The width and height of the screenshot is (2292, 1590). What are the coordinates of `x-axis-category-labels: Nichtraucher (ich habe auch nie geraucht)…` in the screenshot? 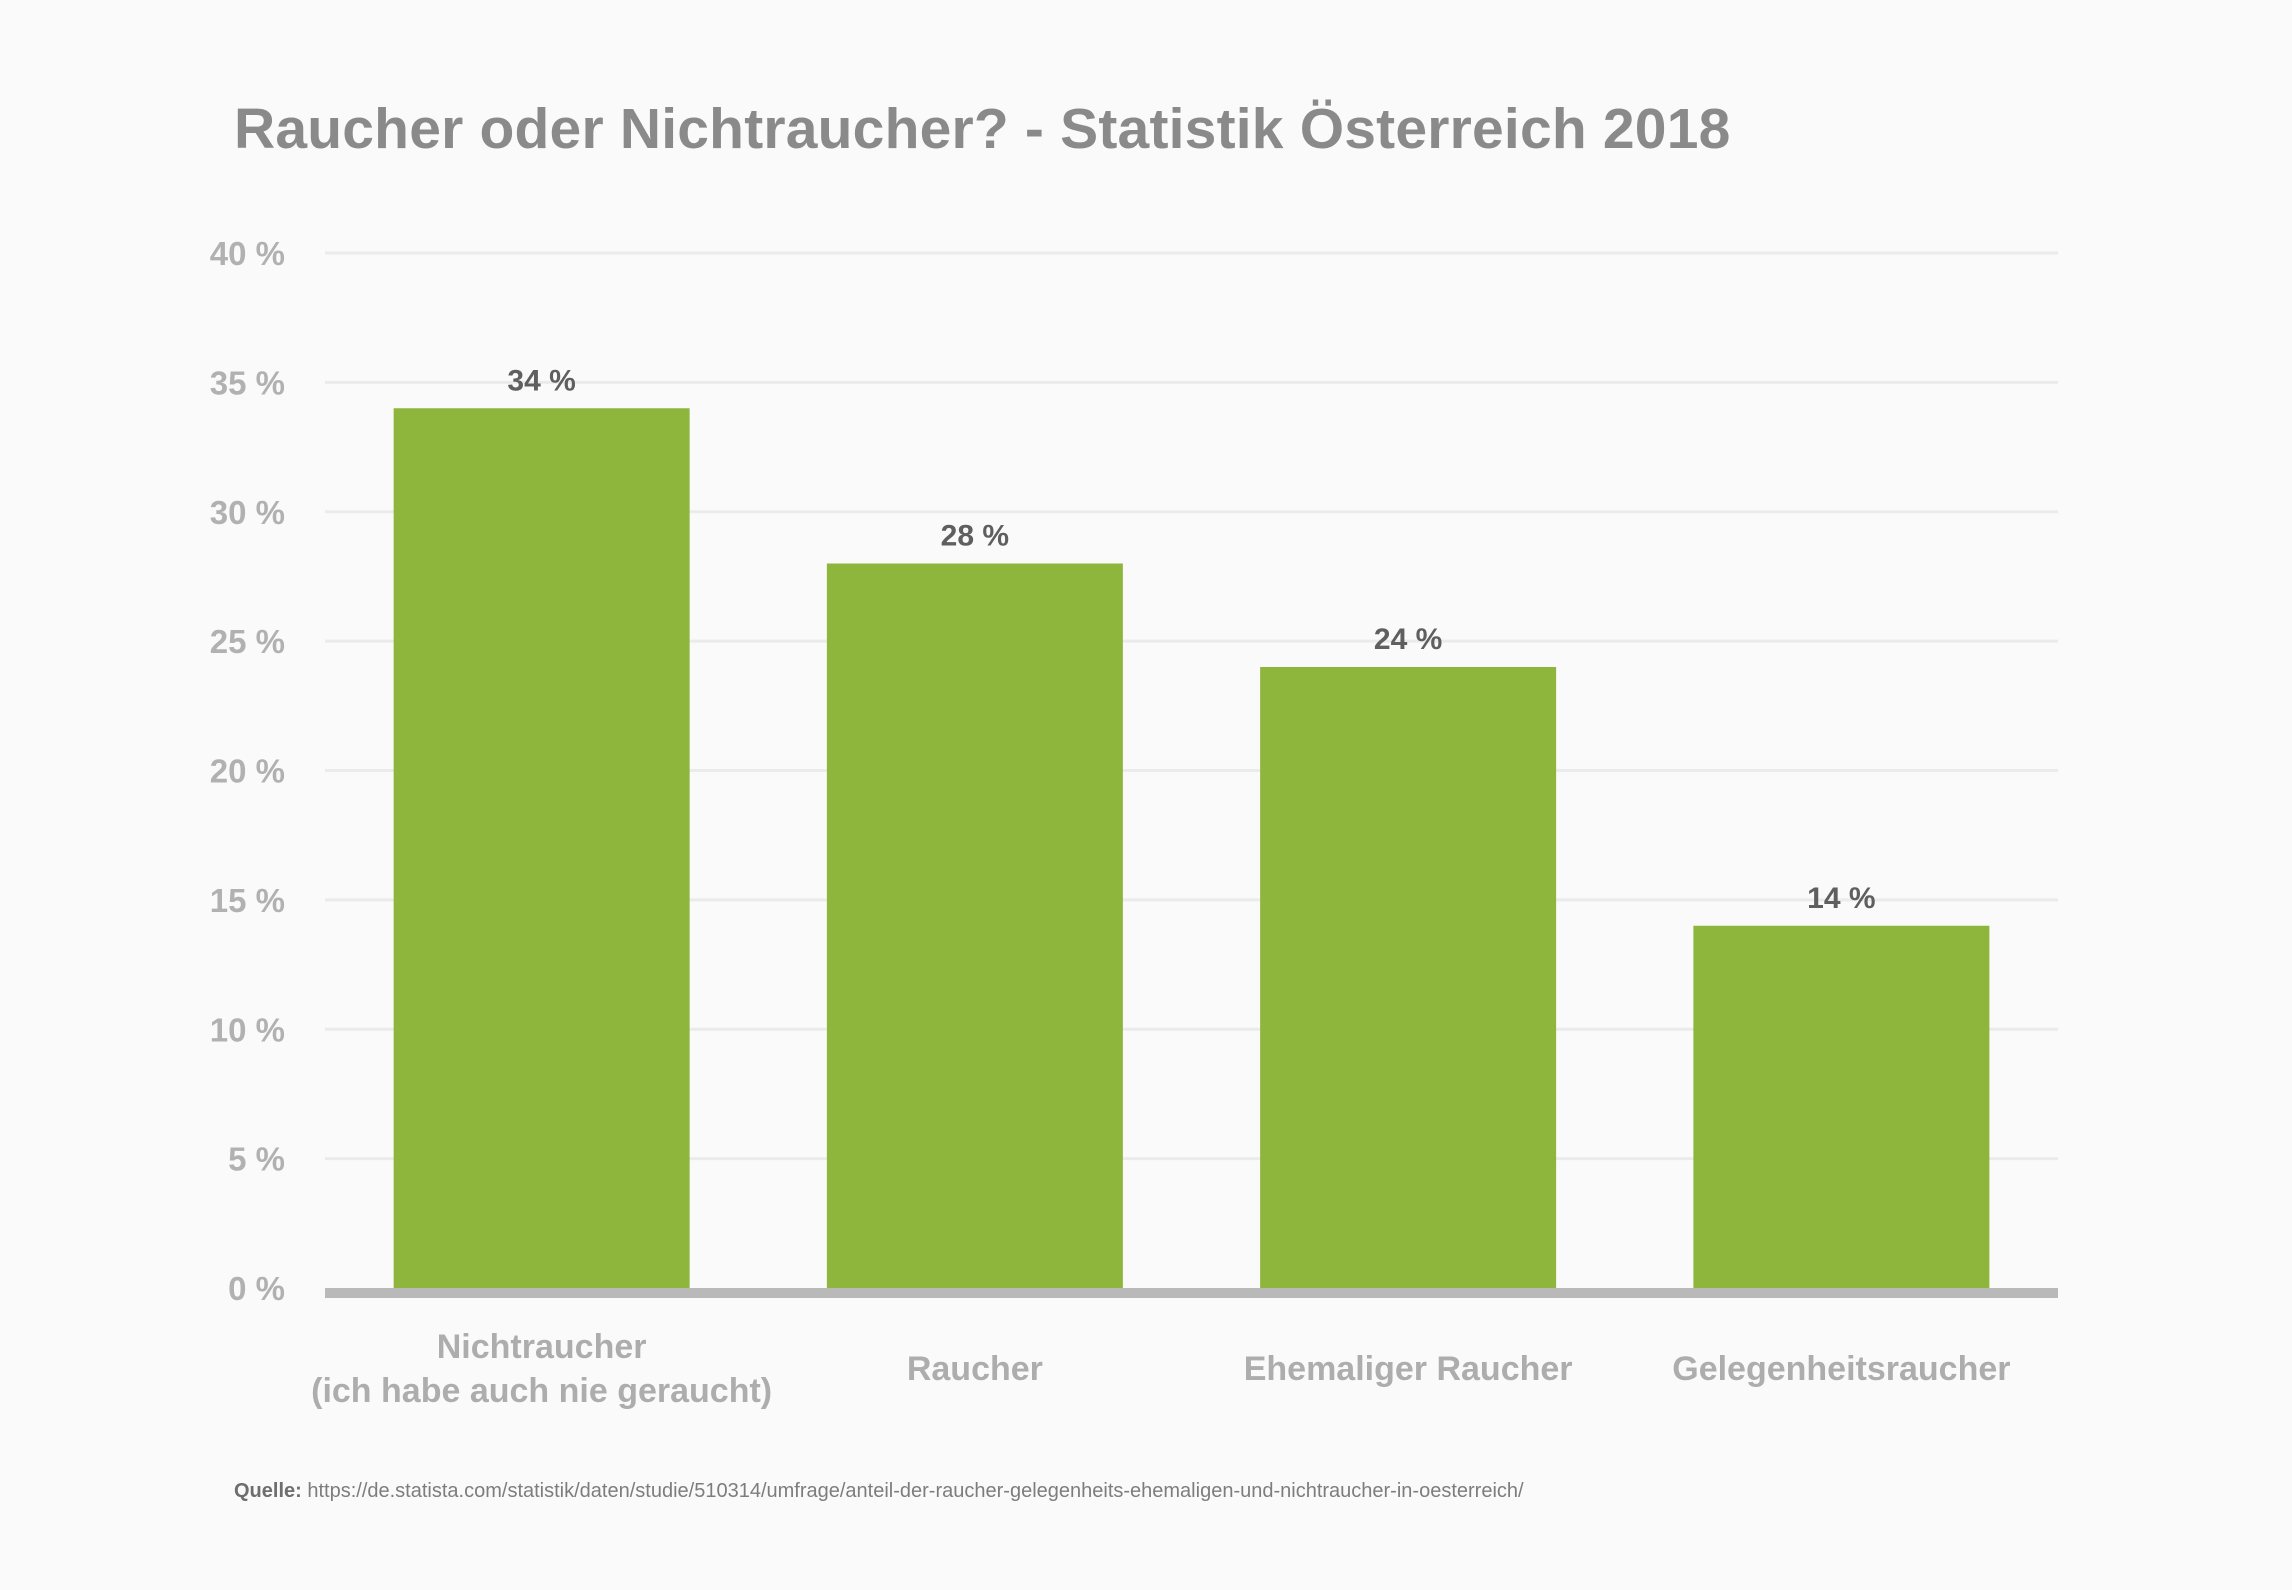 It's located at (1160, 1369).